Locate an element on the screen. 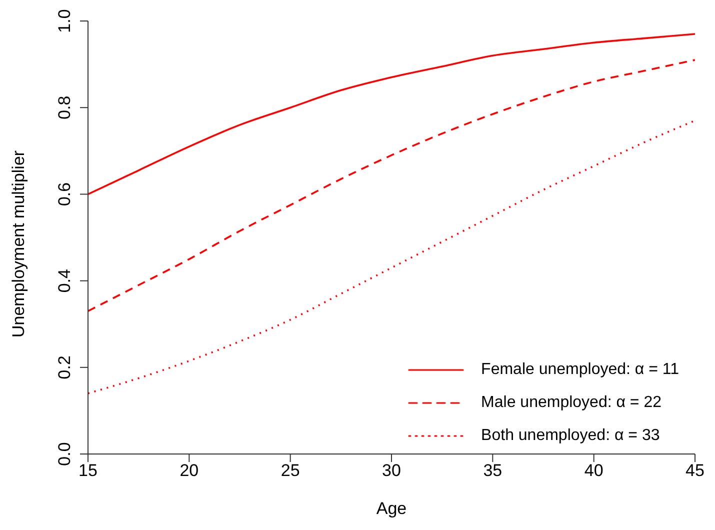 Image resolution: width=715 pixels, height=530 pixels. legend-label: Male unemployed: α = 22 is located at coordinates (571, 403).